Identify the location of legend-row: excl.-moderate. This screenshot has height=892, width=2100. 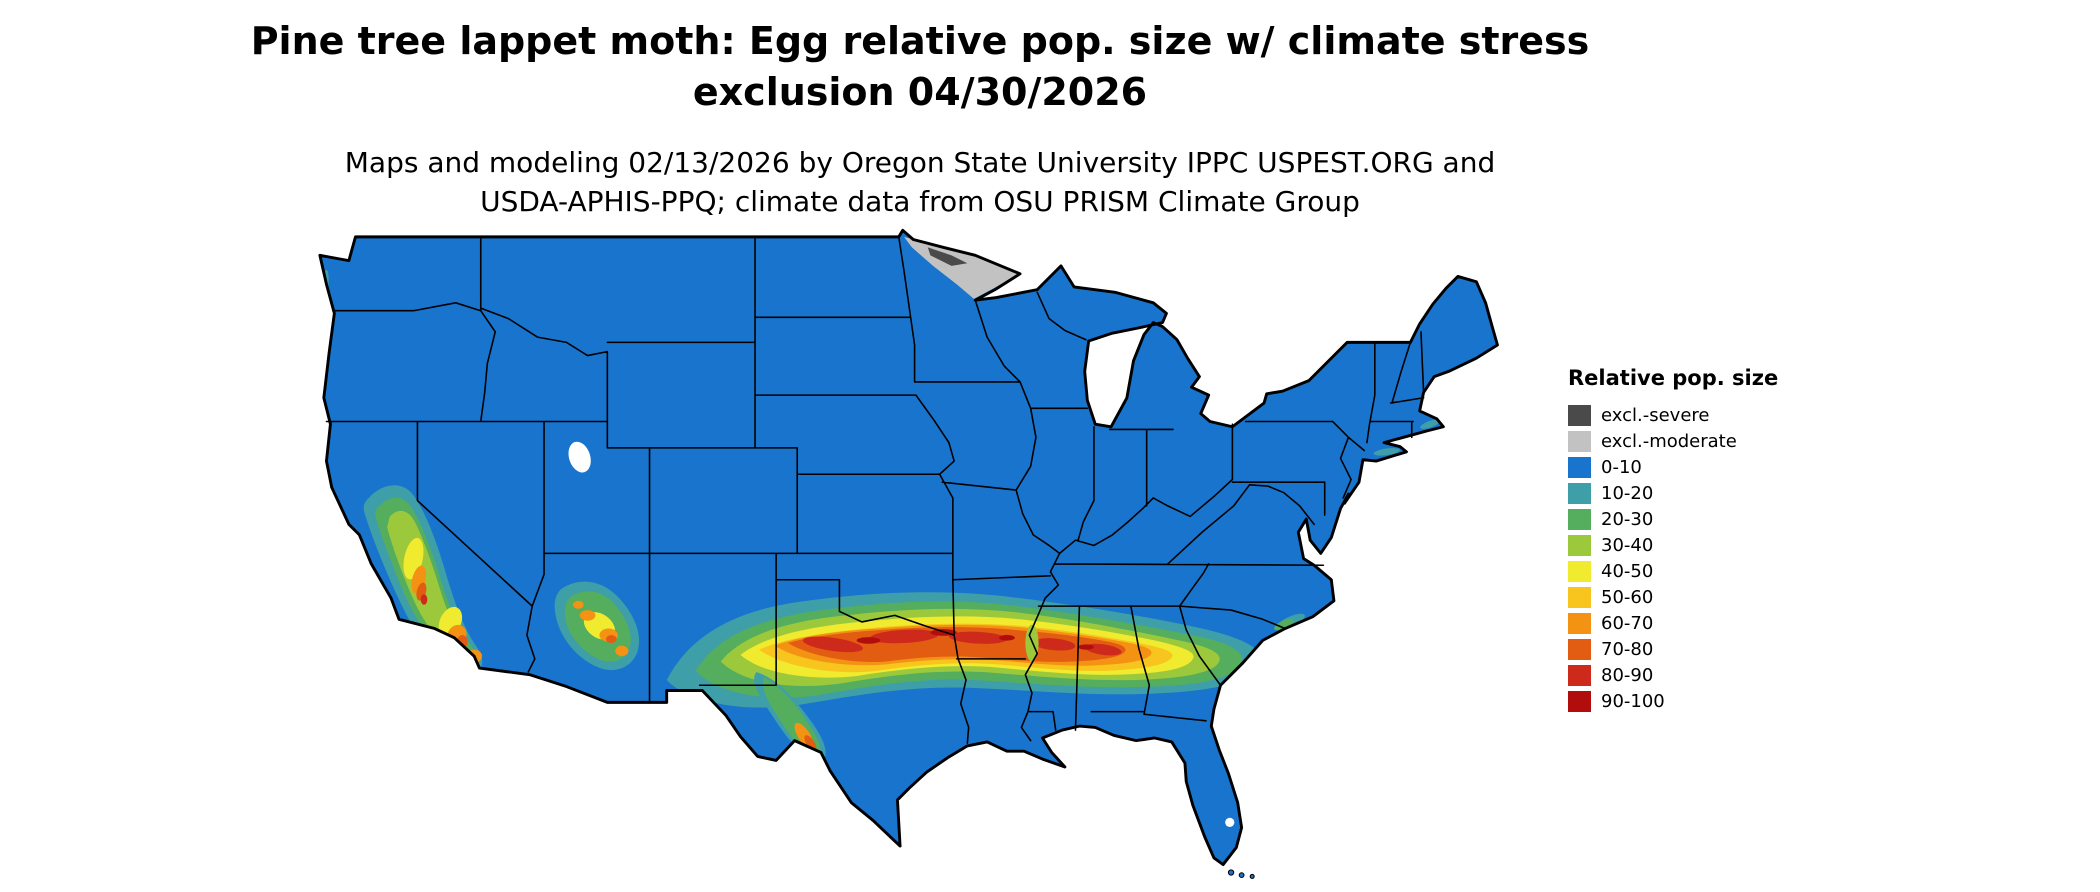
(1673, 441).